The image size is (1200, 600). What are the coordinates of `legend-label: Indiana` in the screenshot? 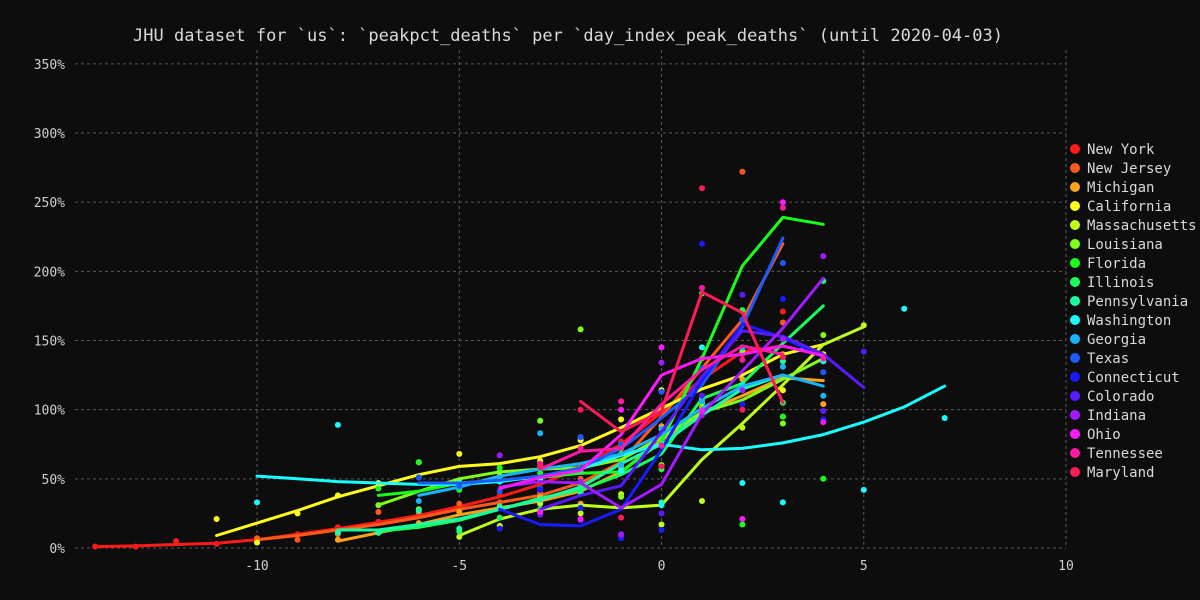 It's located at (1116, 416).